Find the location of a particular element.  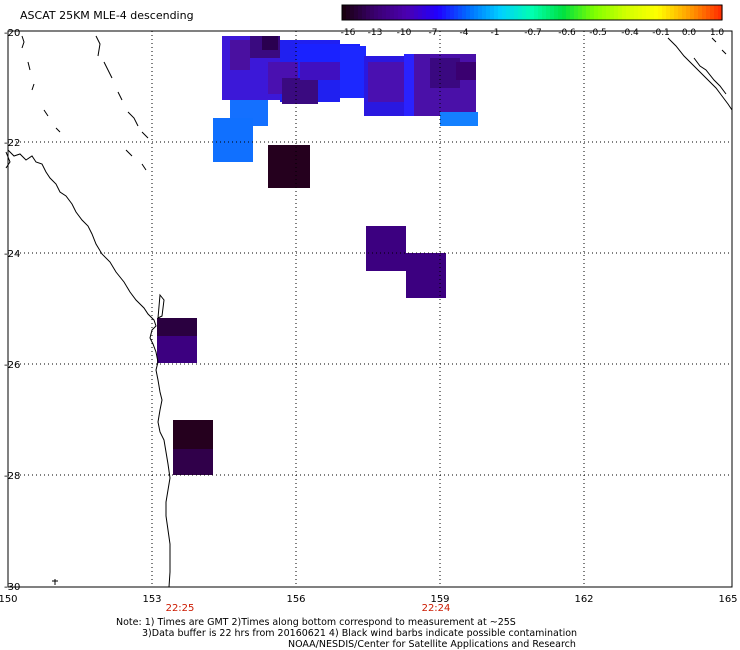

colorbar-label-11: 0.0 is located at coordinates (689, 33).